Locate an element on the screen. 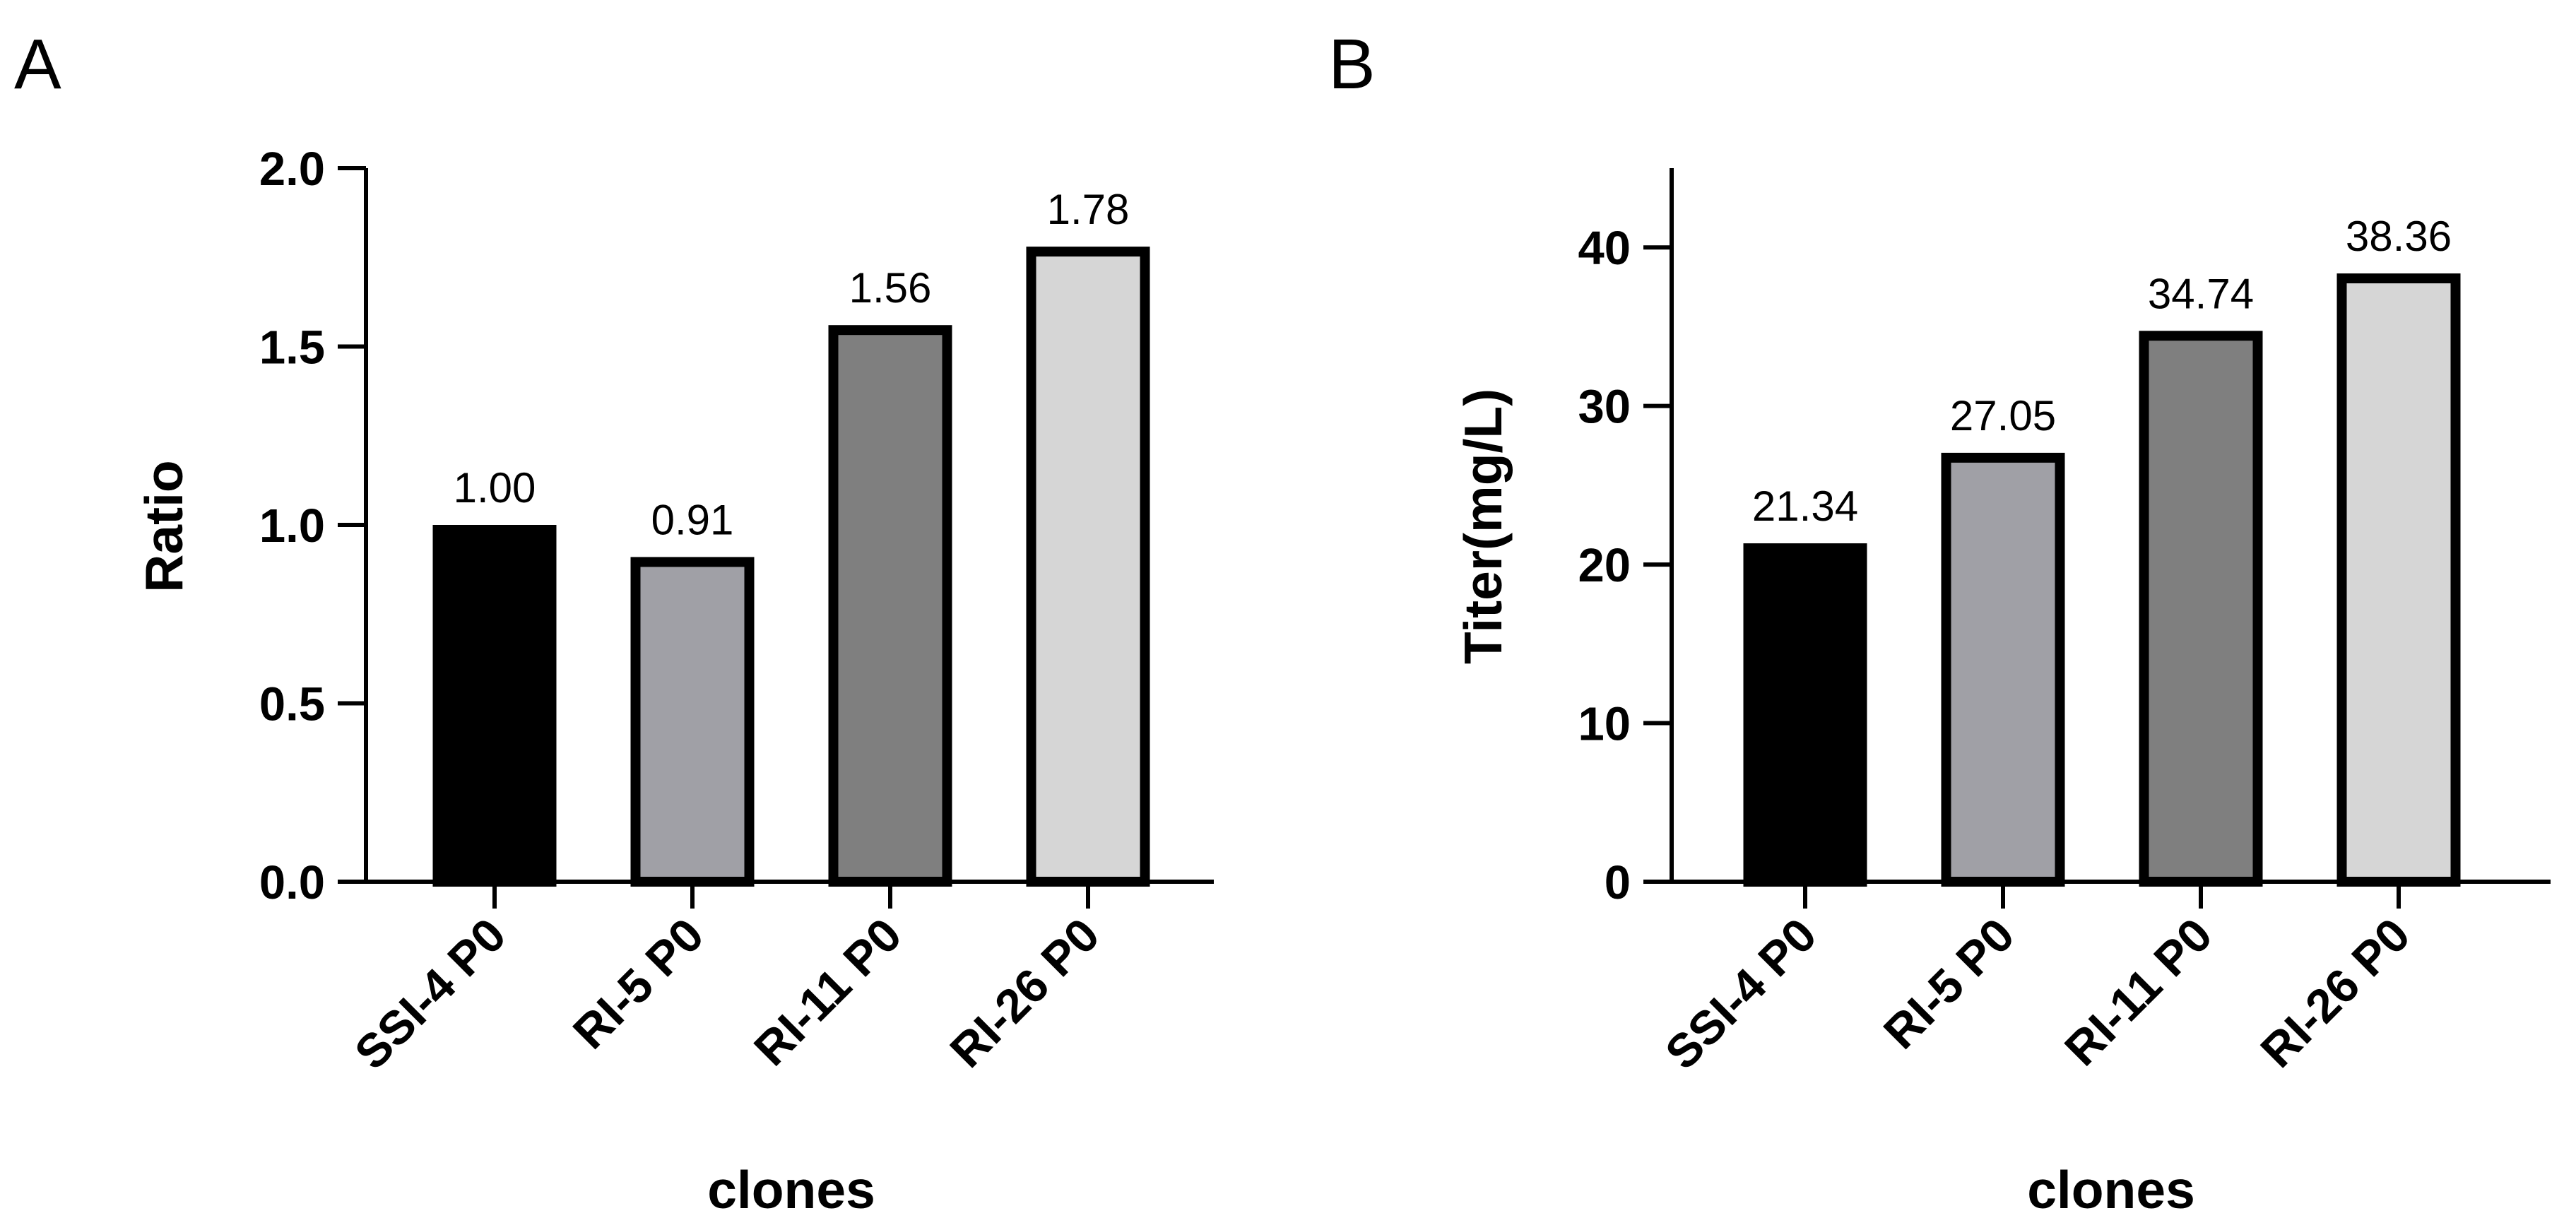  panel-b-data-labels: 21.34 27.05 34.74 38.36 is located at coordinates (2102, 372).